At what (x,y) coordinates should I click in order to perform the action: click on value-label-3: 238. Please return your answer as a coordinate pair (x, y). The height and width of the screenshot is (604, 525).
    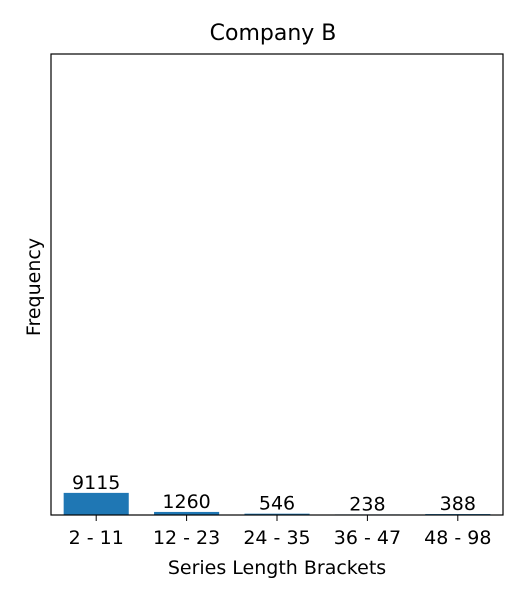
    Looking at the image, I should click on (367, 504).